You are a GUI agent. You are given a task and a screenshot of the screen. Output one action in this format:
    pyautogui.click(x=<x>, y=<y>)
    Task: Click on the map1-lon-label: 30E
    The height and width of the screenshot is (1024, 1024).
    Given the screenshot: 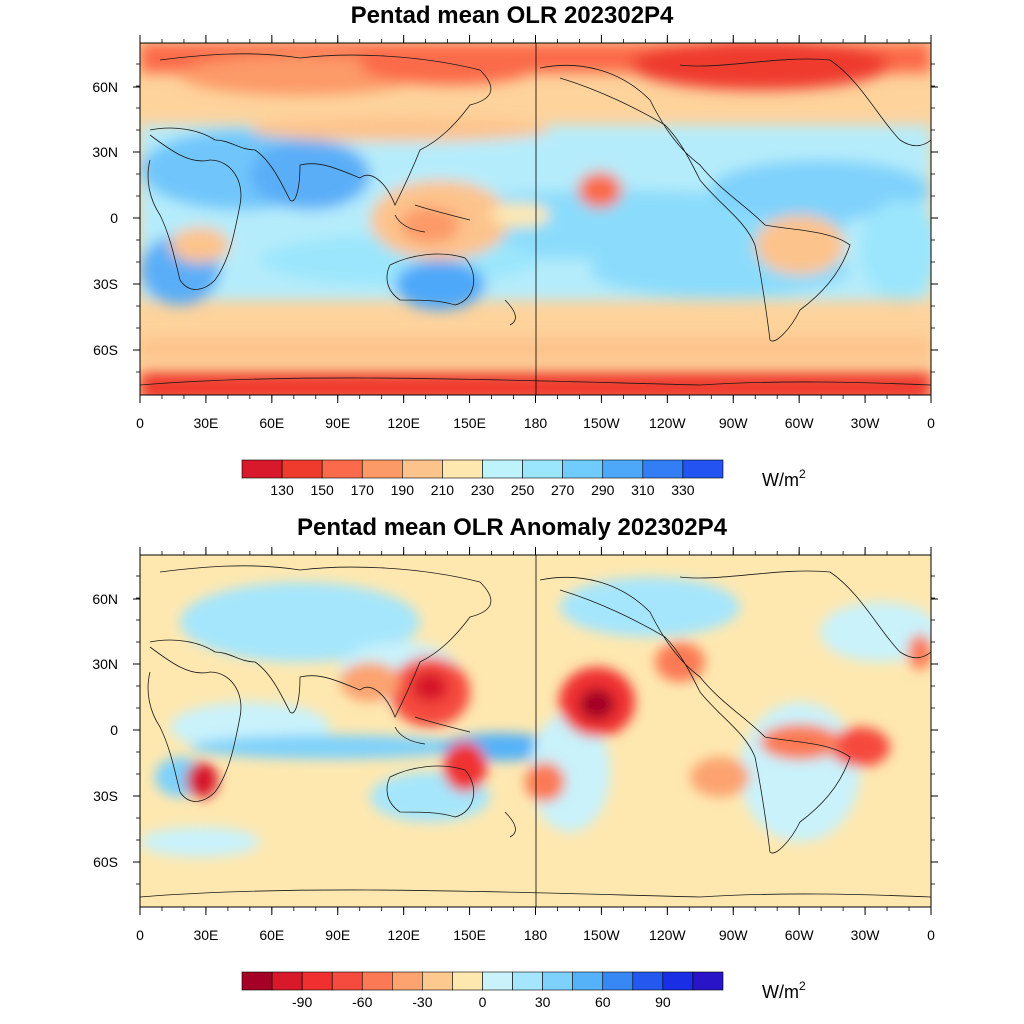 What is the action you would take?
    pyautogui.click(x=205, y=423)
    